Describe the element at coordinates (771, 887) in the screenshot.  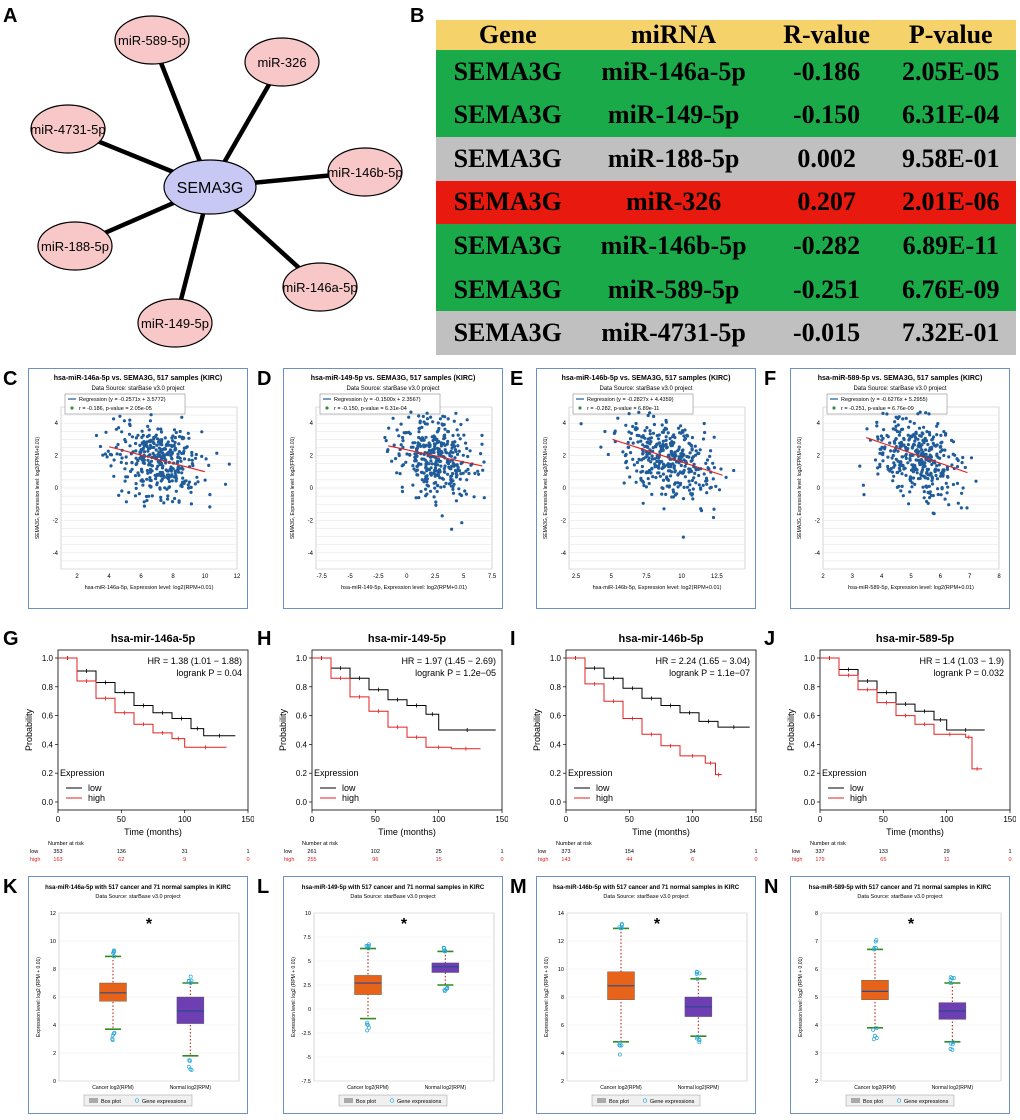
I see `panel-label-n: N` at that location.